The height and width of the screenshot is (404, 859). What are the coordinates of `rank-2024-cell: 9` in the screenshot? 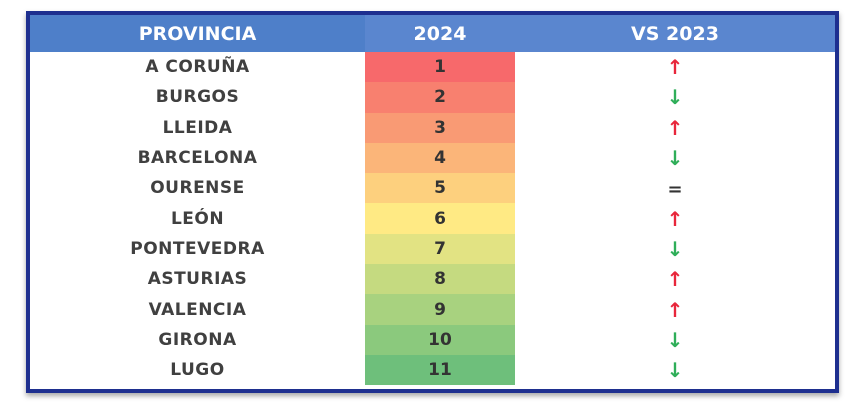 It's located at (440, 309).